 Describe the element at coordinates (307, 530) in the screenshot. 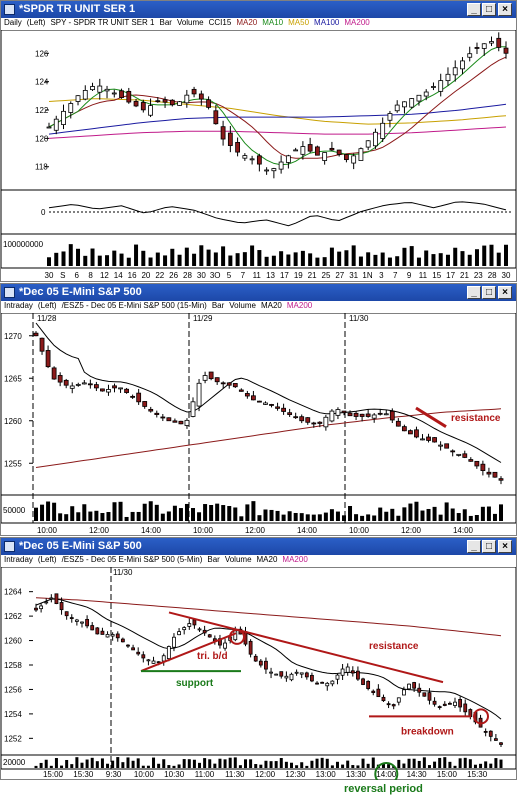

I see `x-tick-label: 14:00` at that location.